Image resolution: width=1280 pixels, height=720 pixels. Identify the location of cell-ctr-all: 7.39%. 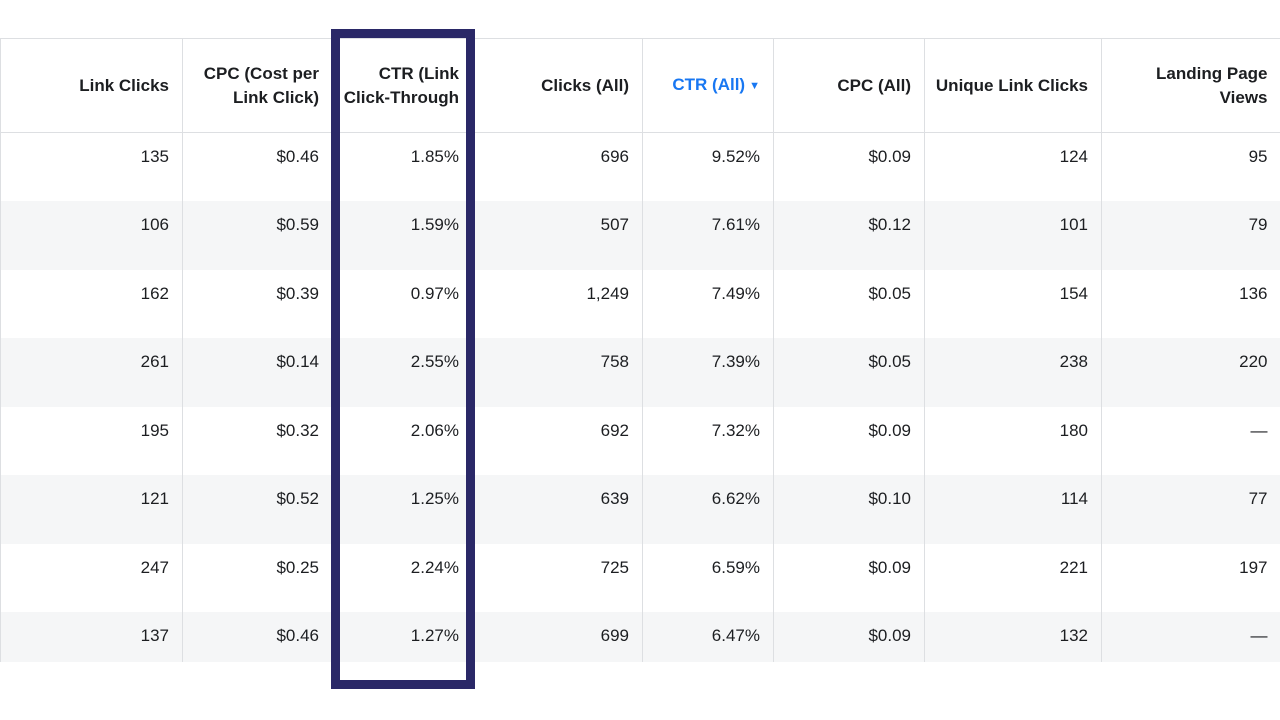
(708, 372).